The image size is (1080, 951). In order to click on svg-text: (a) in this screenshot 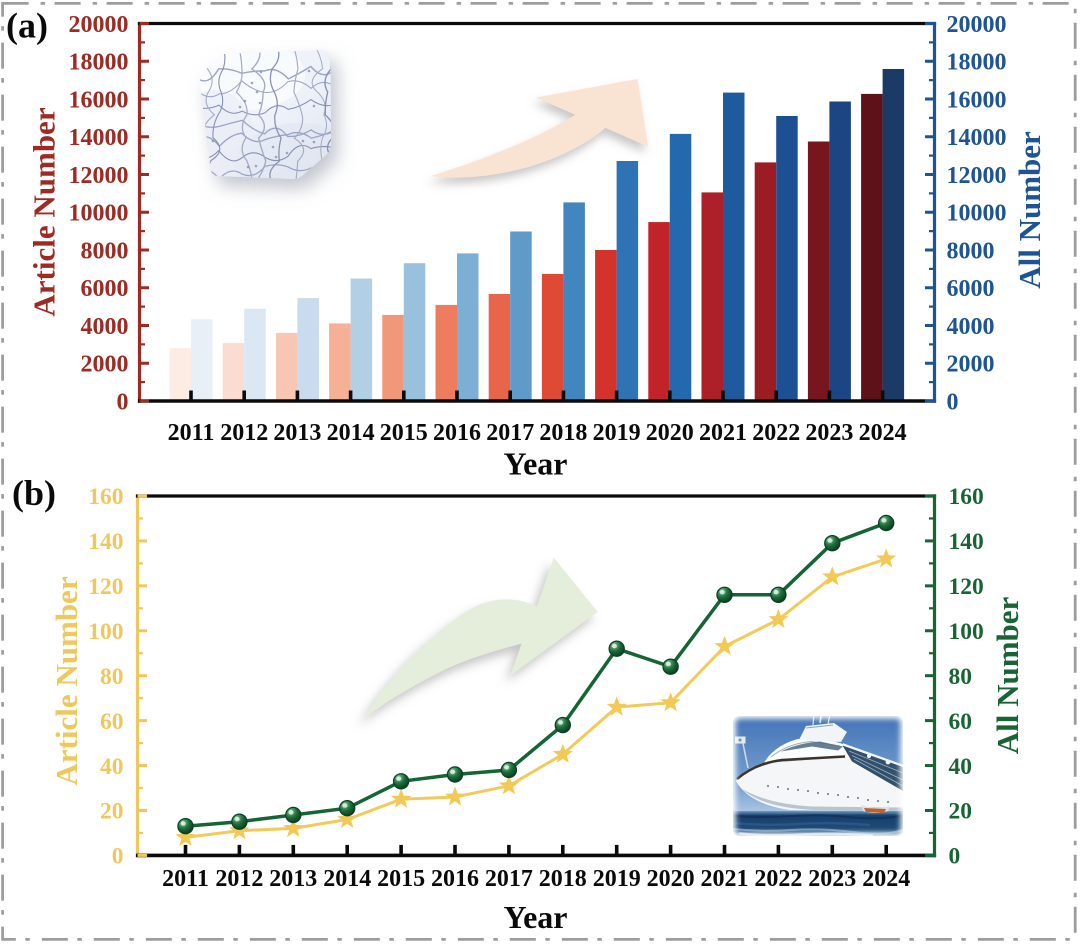, I will do `click(27, 25)`.